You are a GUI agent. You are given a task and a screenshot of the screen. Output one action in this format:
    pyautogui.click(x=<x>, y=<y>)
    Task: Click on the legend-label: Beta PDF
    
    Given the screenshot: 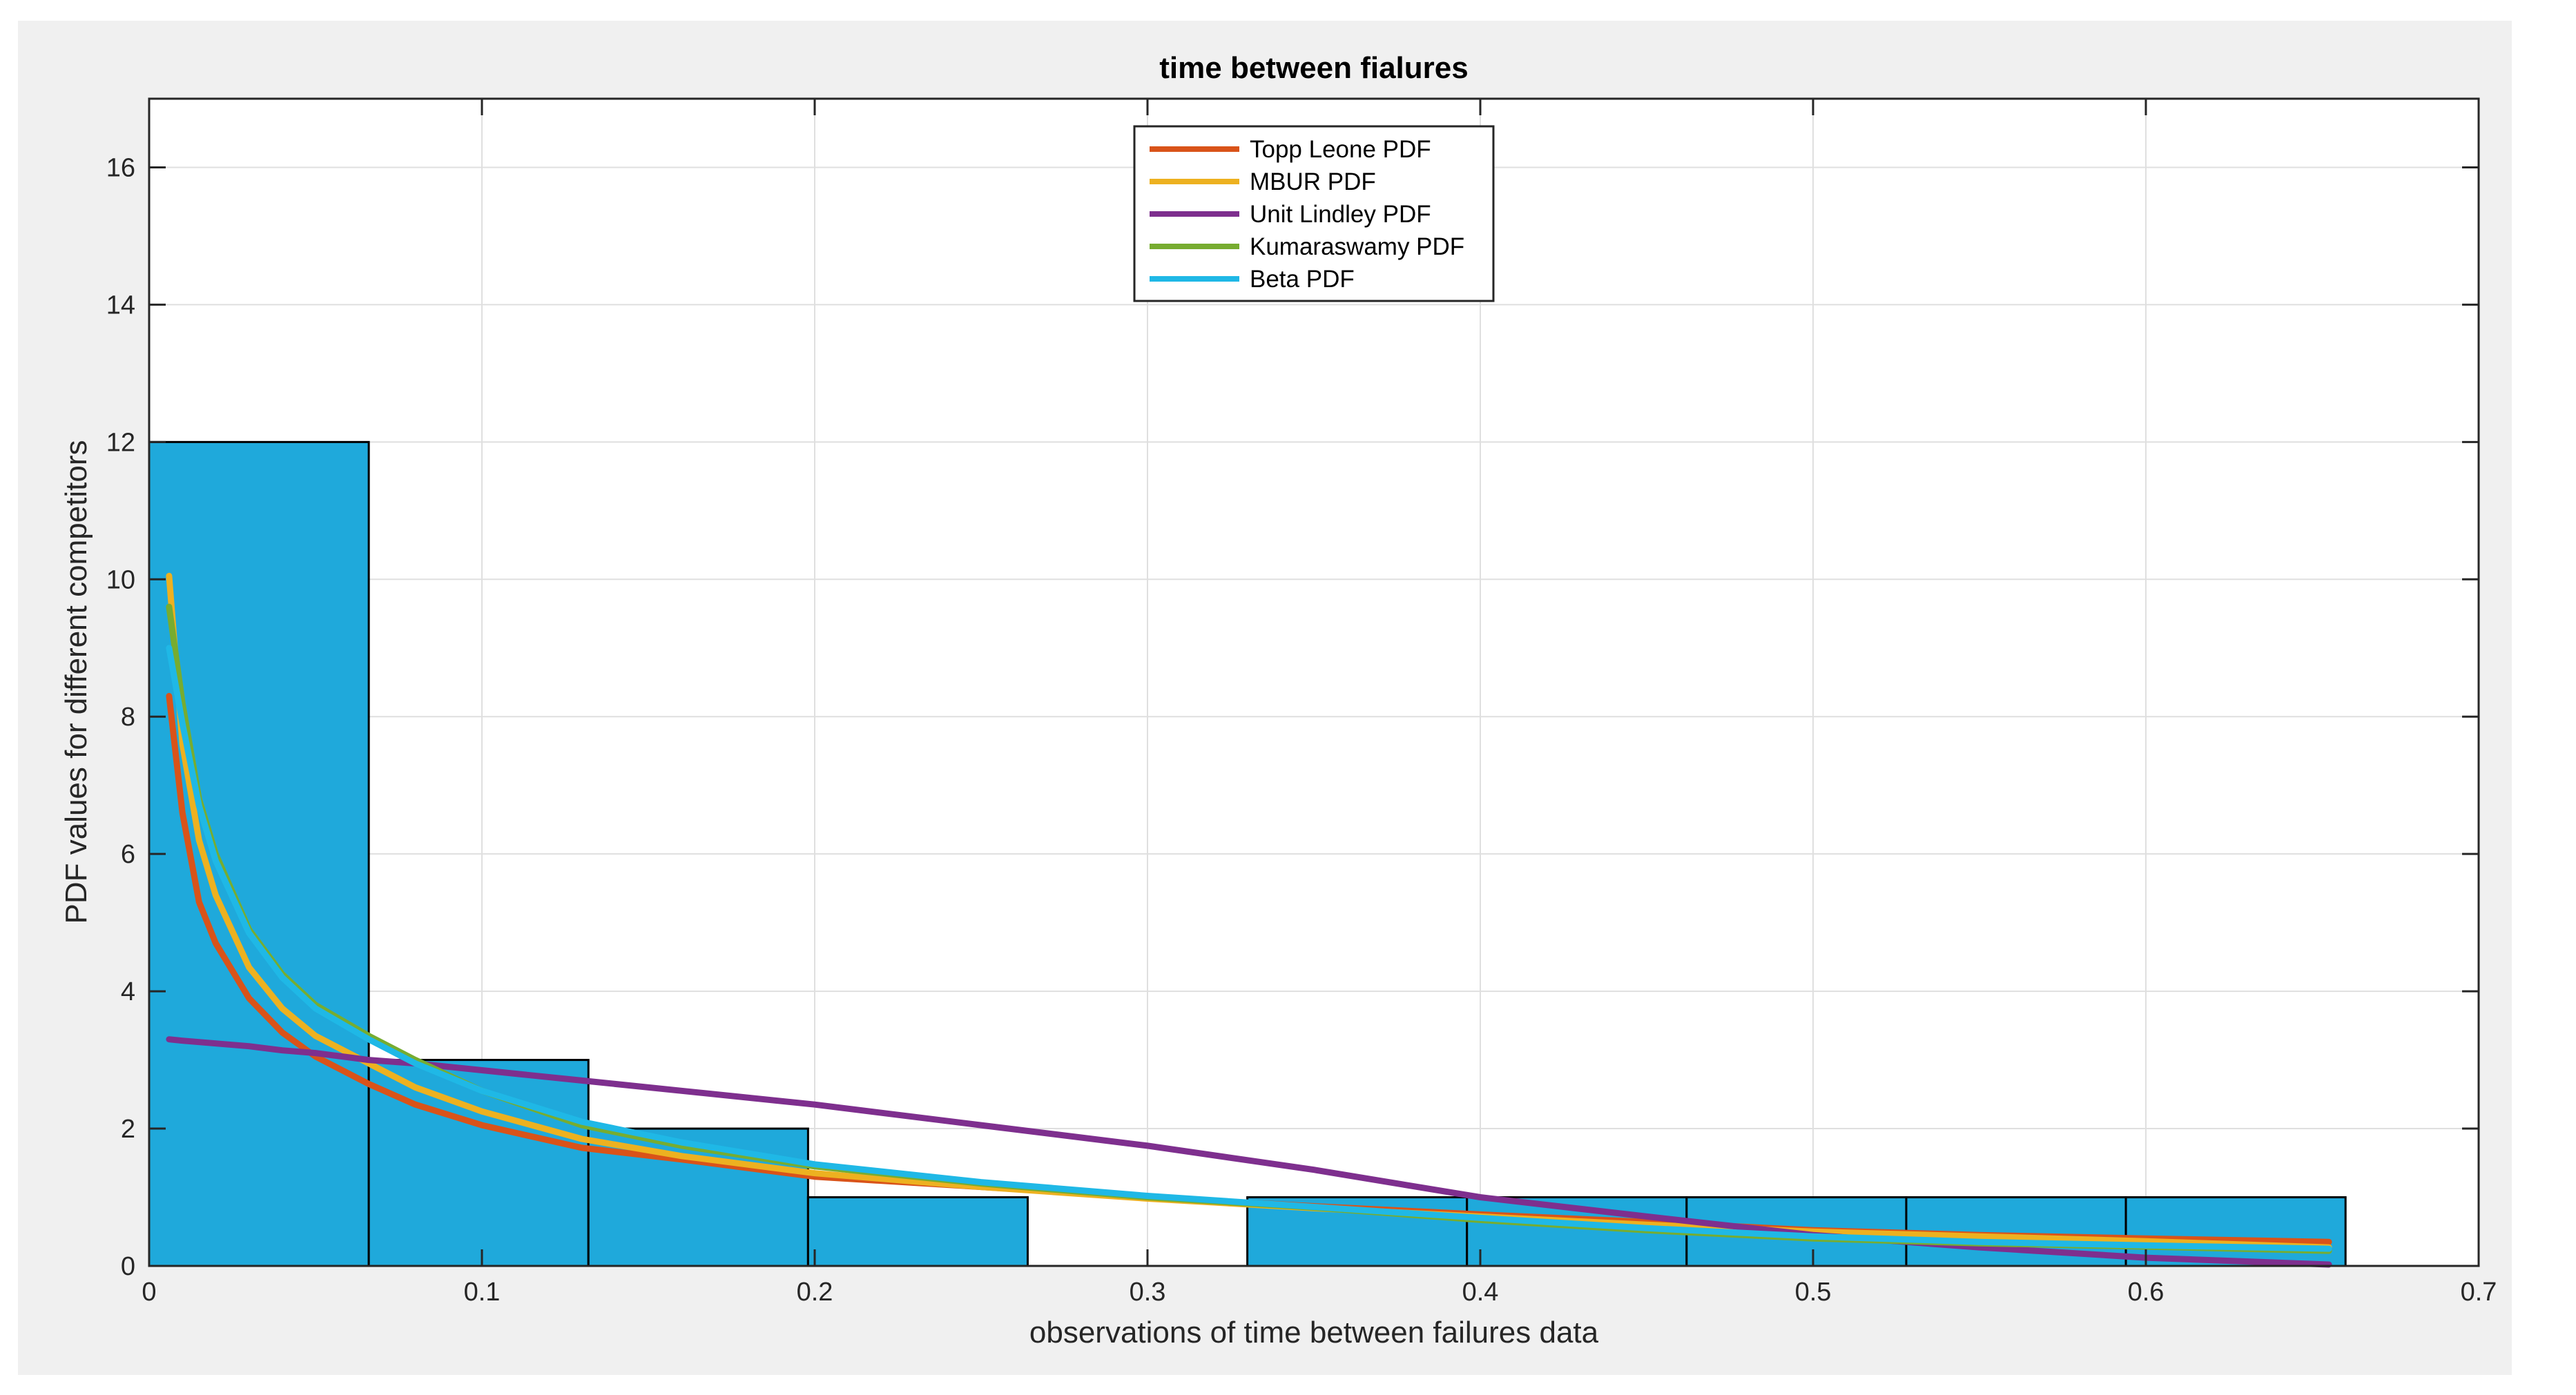 What is the action you would take?
    pyautogui.click(x=1303, y=279)
    